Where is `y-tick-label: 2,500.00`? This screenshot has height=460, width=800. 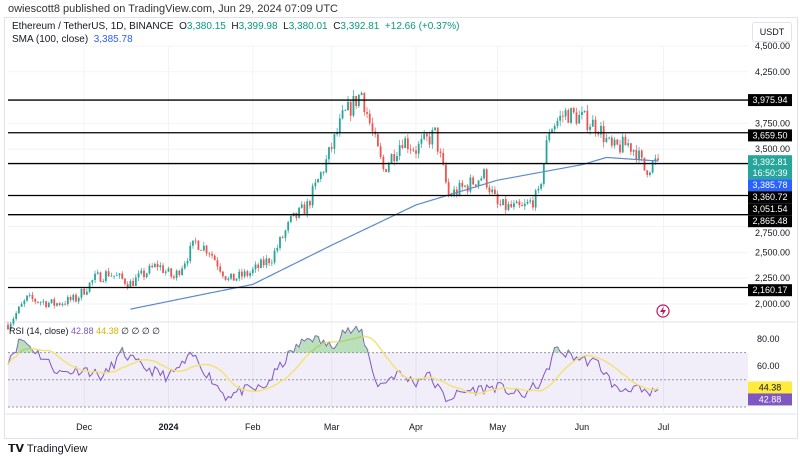
y-tick-label: 2,500.00 is located at coordinates (772, 252).